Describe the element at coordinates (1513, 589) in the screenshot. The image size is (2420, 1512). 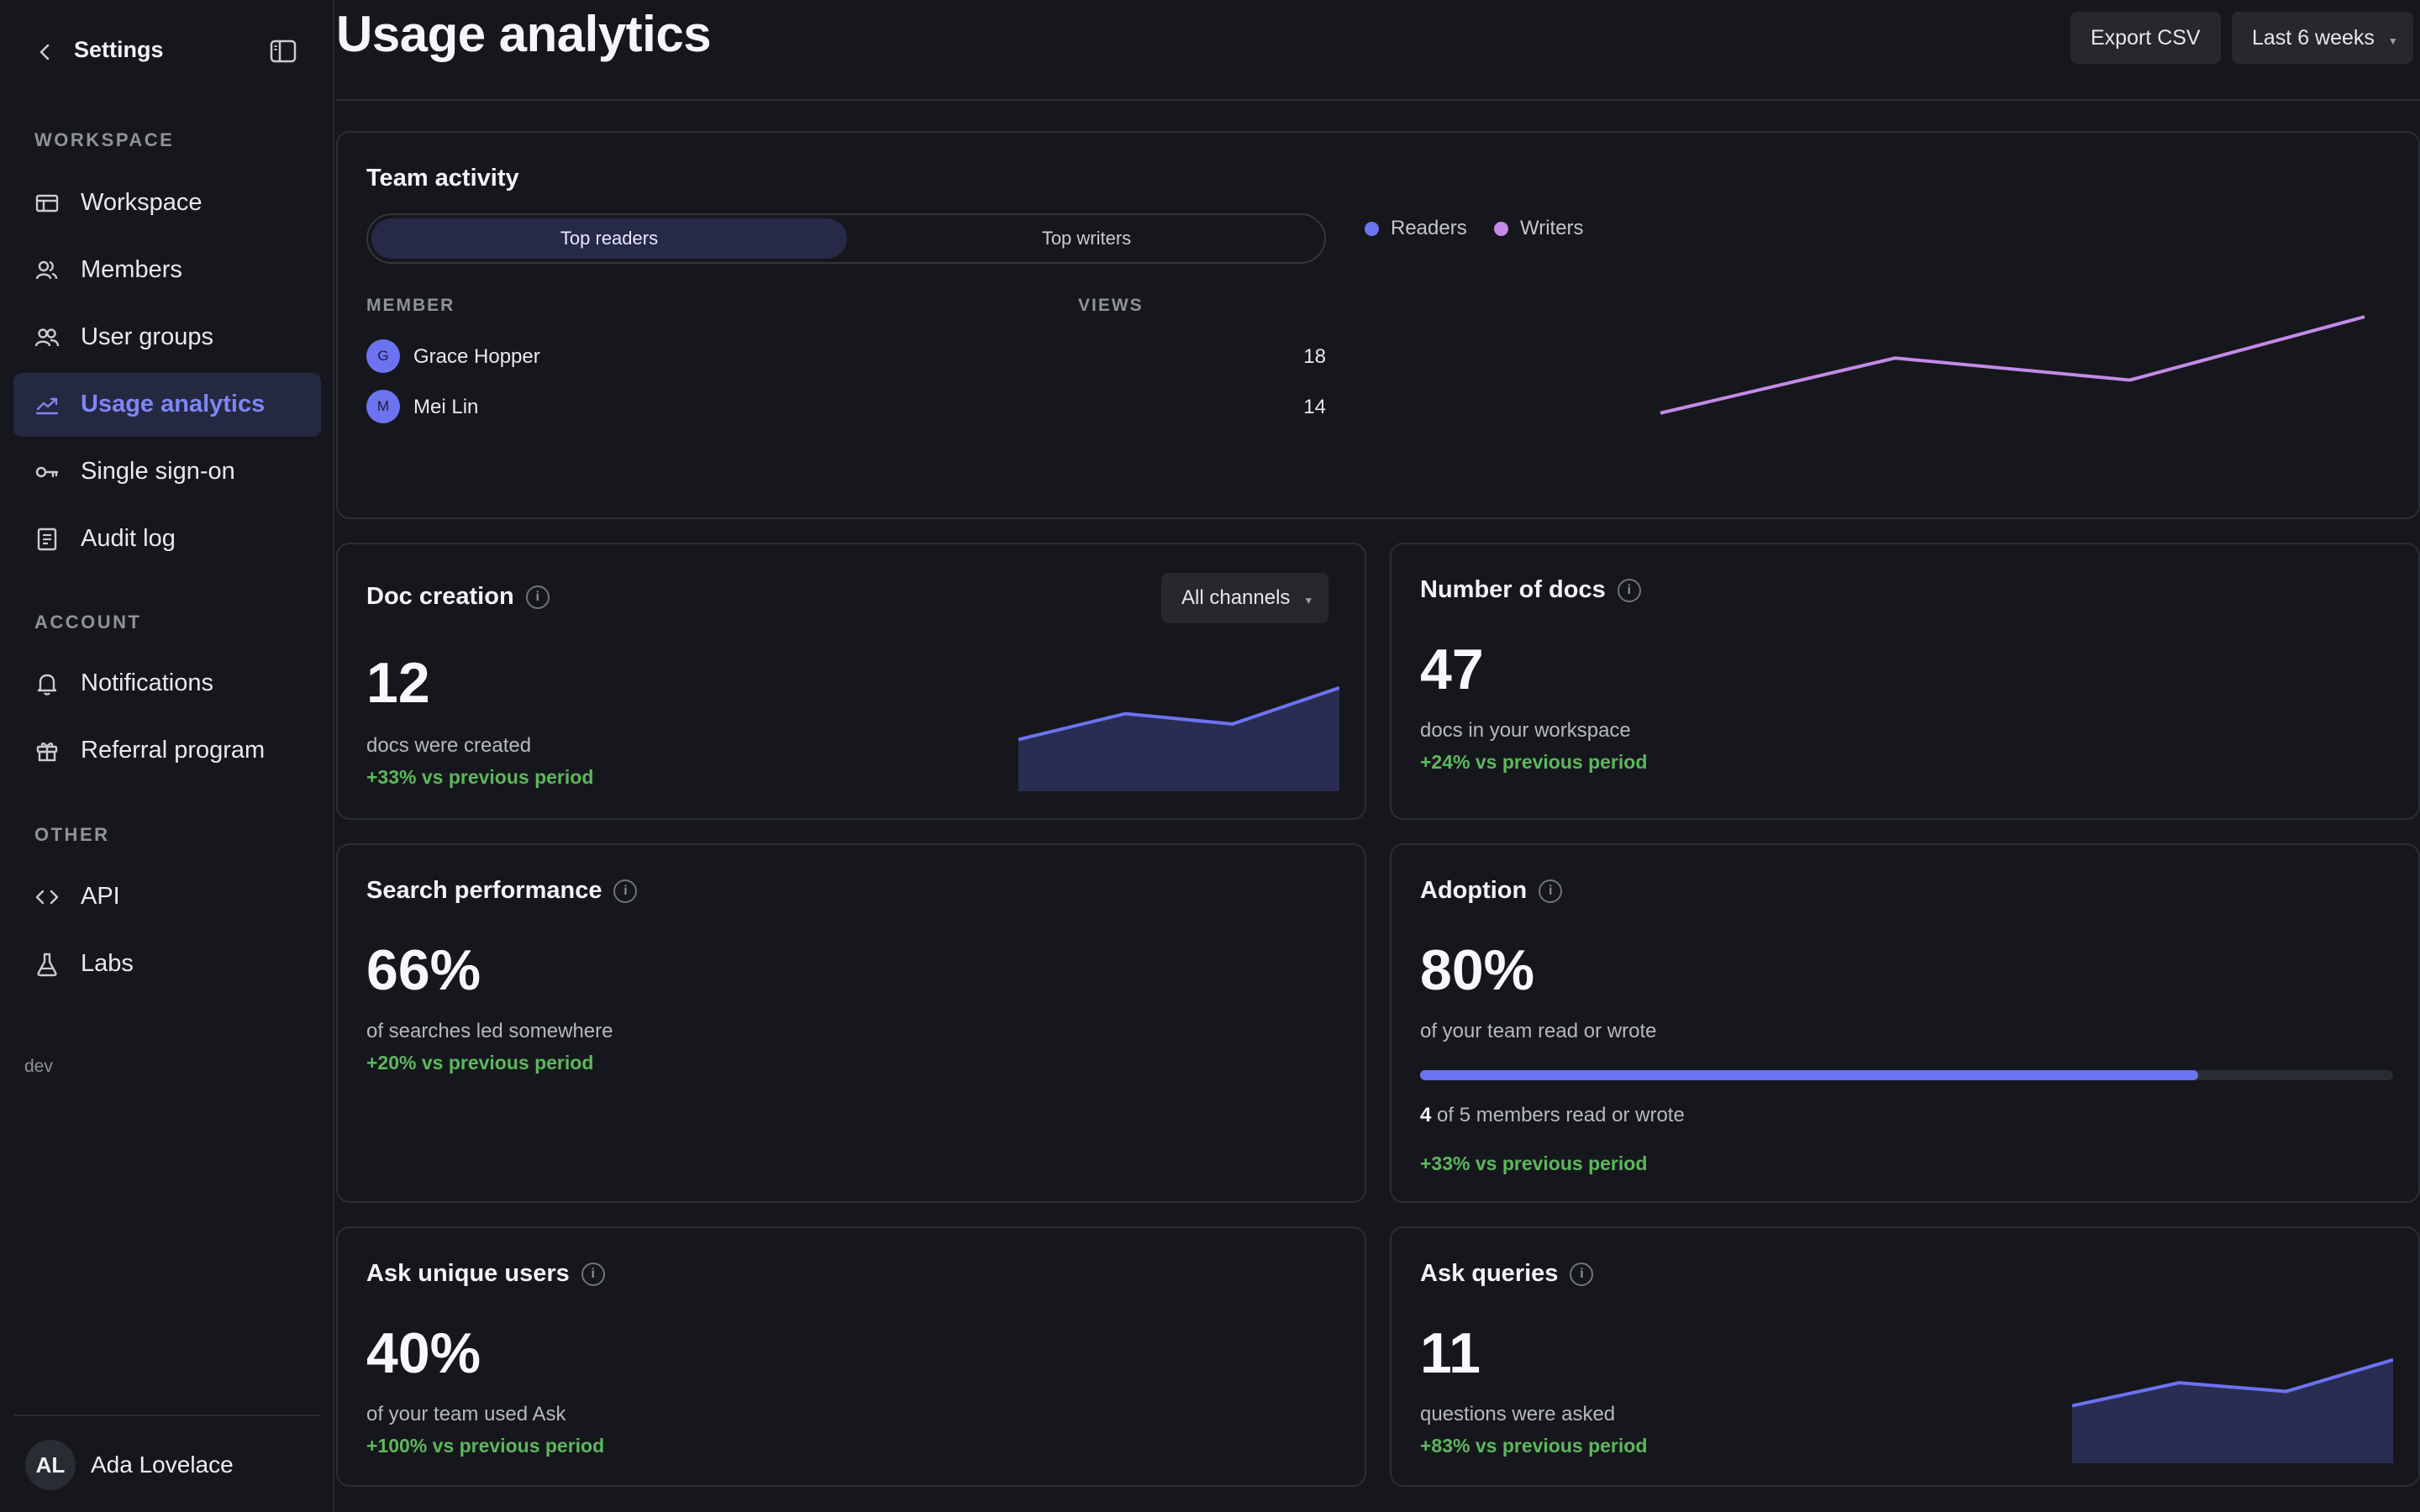
I see `card-title-text: Number of docs` at that location.